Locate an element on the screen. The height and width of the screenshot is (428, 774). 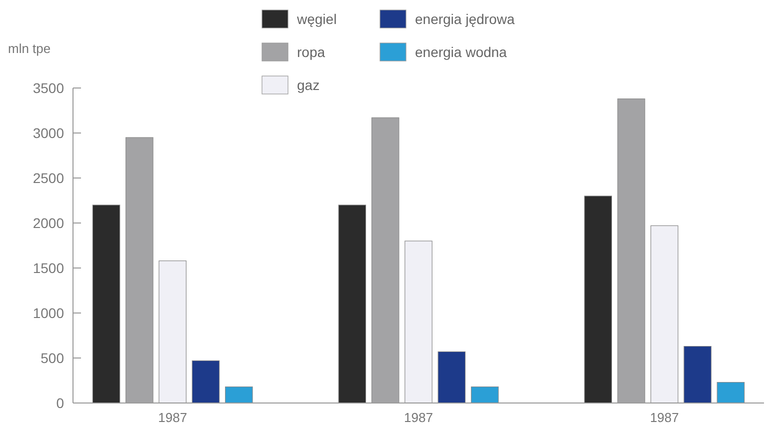
y-tick-label: 2500 is located at coordinates (48, 178).